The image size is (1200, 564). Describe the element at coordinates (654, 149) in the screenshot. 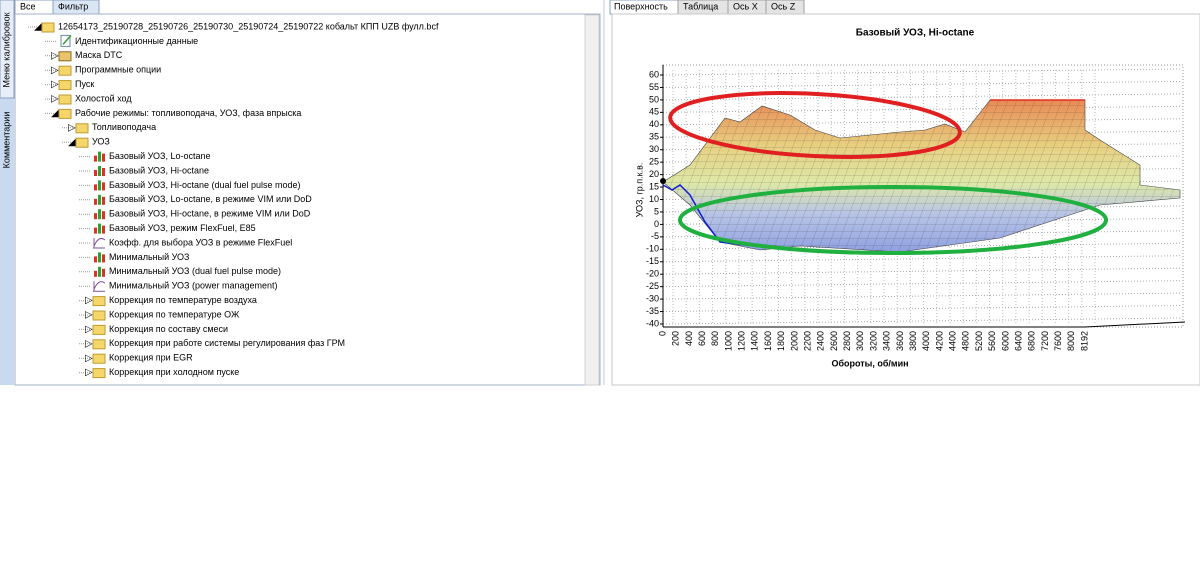

I see `y-tick-label: 30` at that location.